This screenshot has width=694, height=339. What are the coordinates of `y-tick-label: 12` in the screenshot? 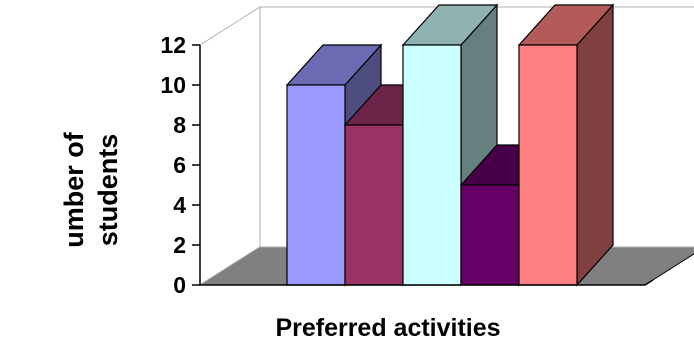 It's located at (173, 45).